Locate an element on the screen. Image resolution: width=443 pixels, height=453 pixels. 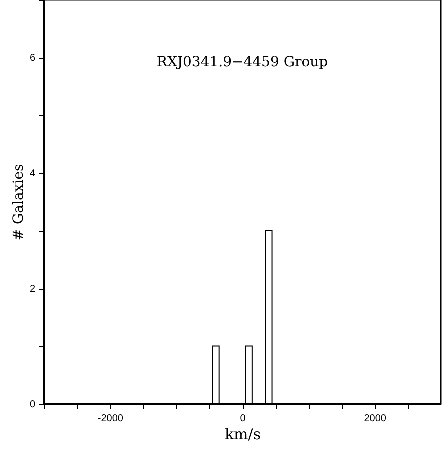
y-tick-label: 6 is located at coordinates (33, 58).